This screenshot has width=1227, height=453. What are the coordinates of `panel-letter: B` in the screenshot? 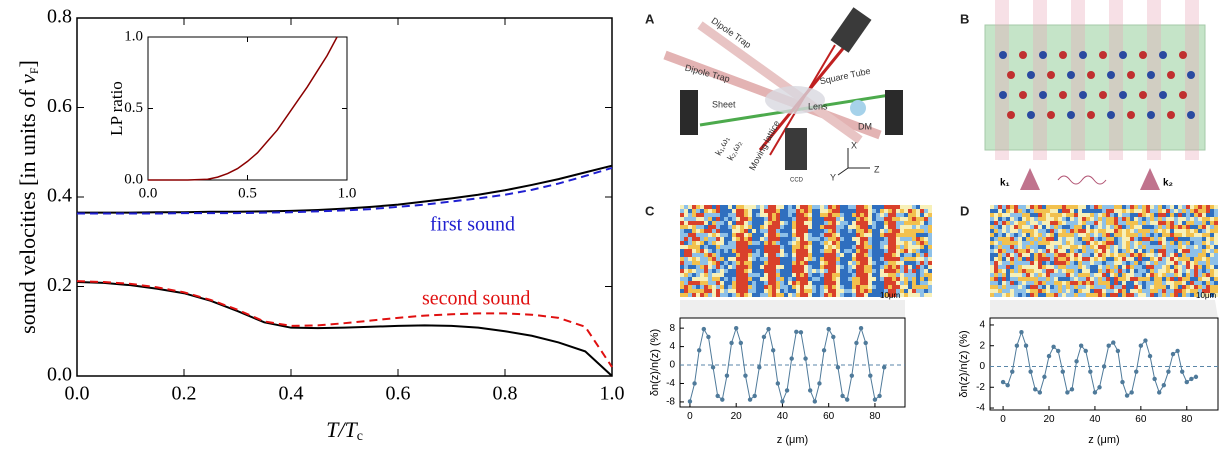 It's located at (964, 18).